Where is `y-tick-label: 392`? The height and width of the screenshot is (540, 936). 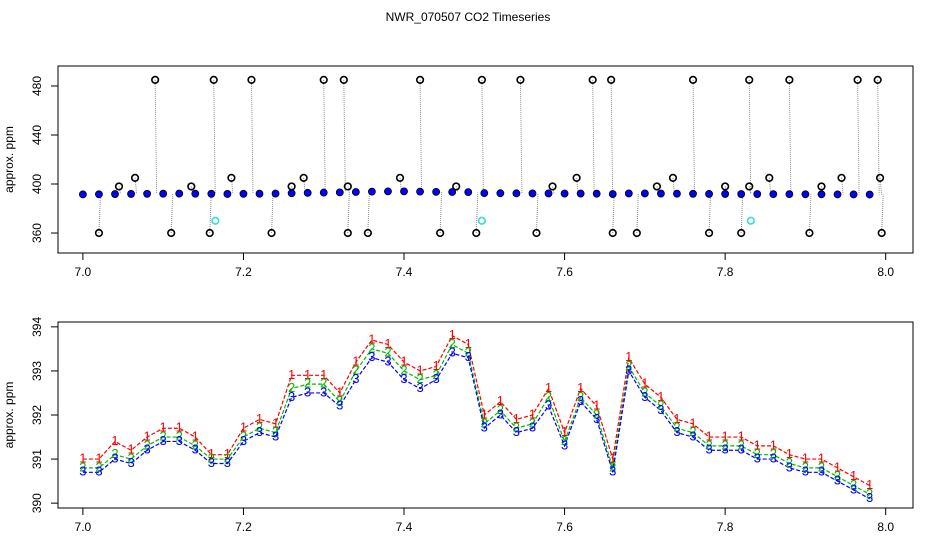
y-tick-label: 392 is located at coordinates (37, 415).